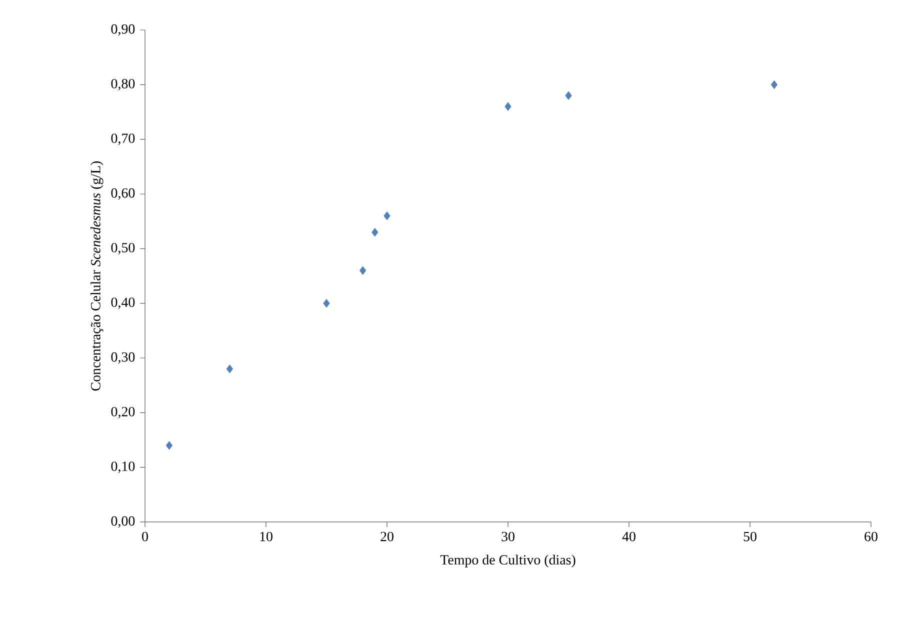  Describe the element at coordinates (387, 537) in the screenshot. I see `x-tick-label: 20` at that location.